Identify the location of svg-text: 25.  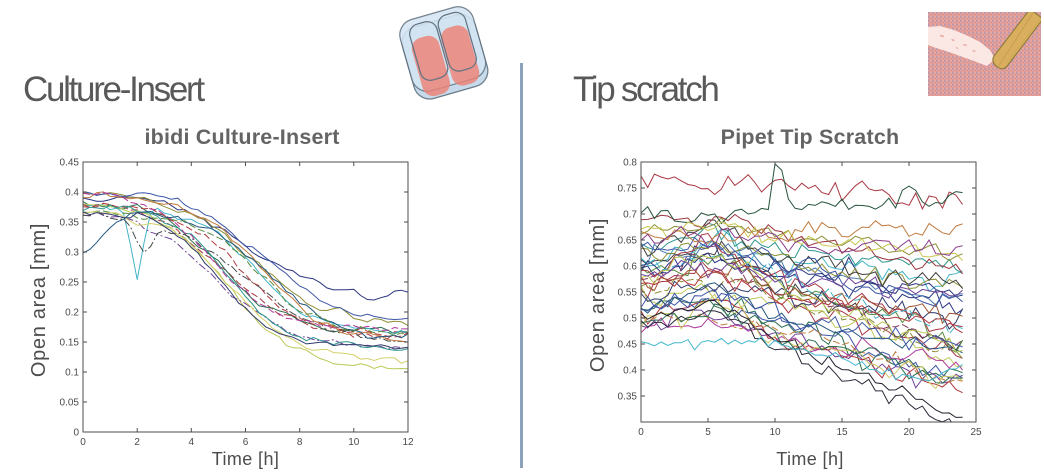
(976, 432).